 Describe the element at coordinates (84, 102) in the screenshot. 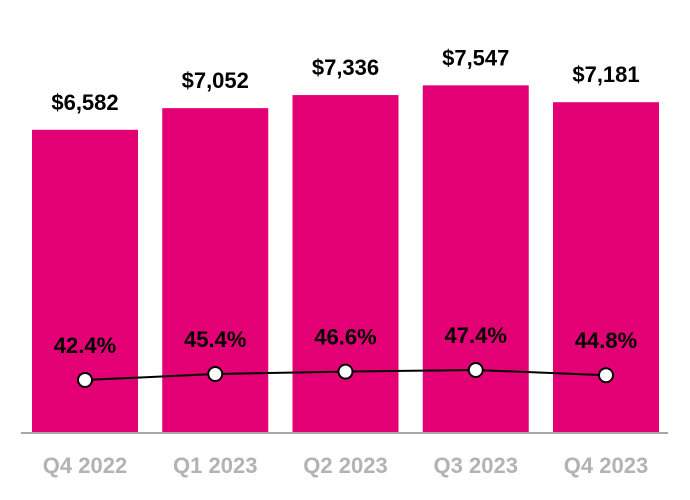

I see `bar-value-label: $6,582` at that location.